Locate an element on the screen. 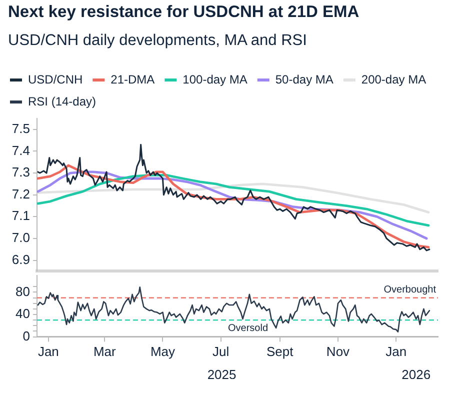 This screenshot has width=455, height=416. y-tick-label: 0 is located at coordinates (26, 336).